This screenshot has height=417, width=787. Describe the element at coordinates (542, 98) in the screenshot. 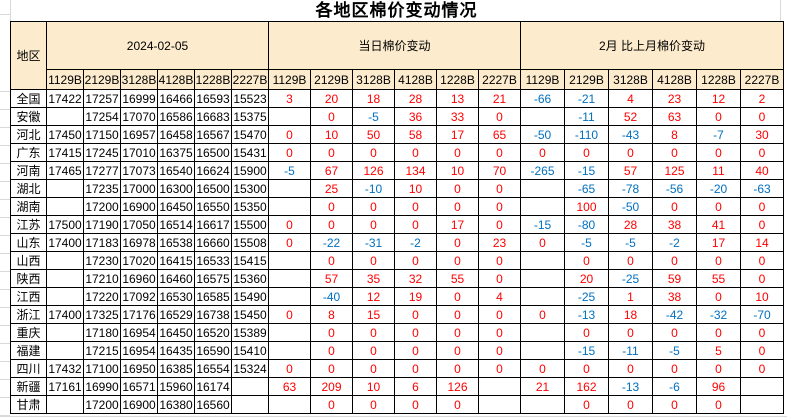

I see `monthly-change-cell: -66` at that location.